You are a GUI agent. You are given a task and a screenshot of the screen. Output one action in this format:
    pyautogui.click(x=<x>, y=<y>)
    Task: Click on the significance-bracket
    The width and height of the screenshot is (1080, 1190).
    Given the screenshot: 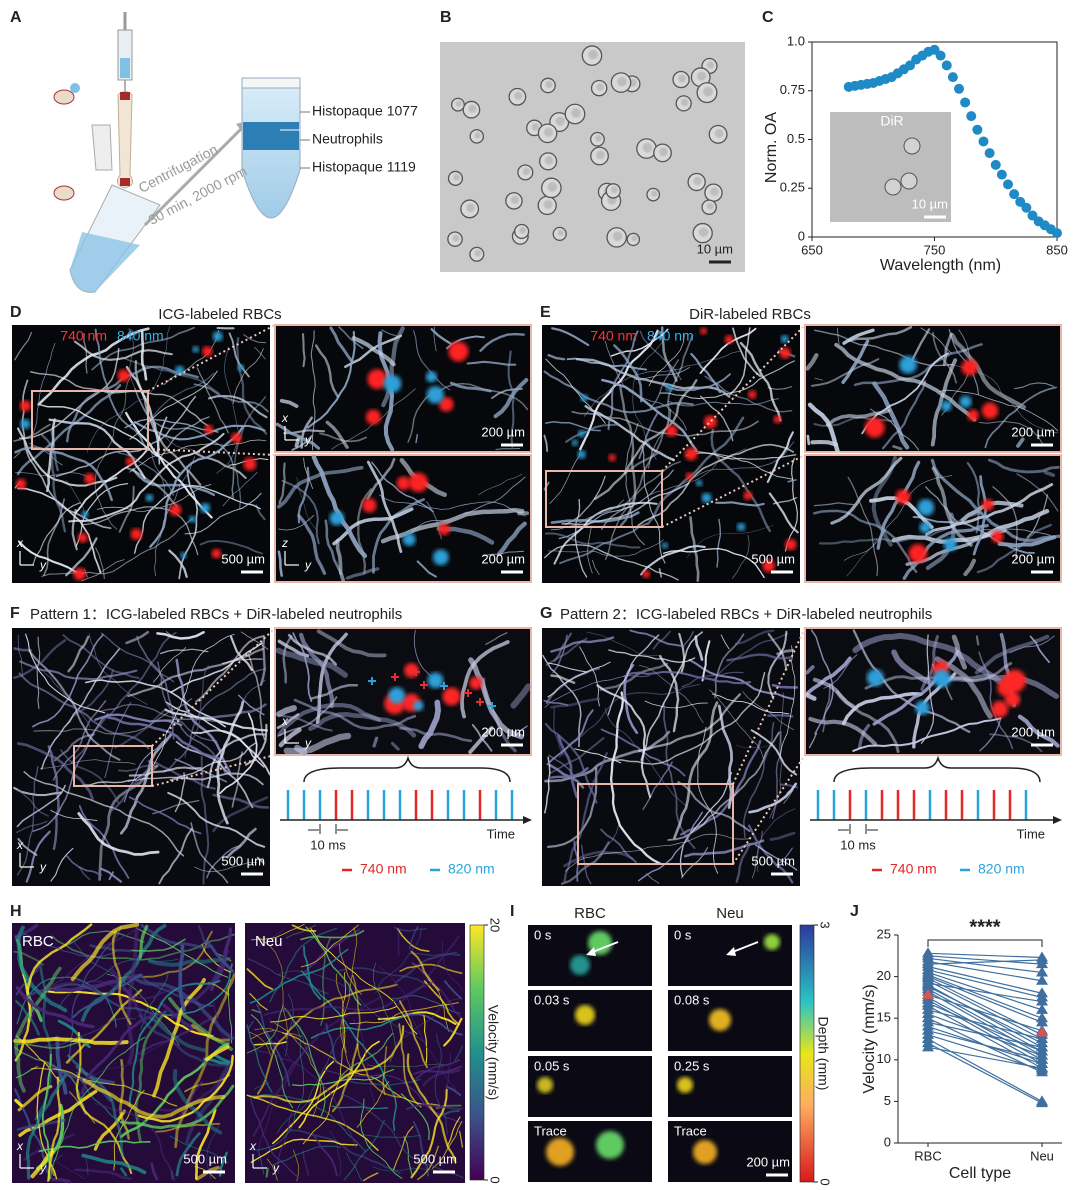 What is the action you would take?
    pyautogui.click(x=985, y=943)
    